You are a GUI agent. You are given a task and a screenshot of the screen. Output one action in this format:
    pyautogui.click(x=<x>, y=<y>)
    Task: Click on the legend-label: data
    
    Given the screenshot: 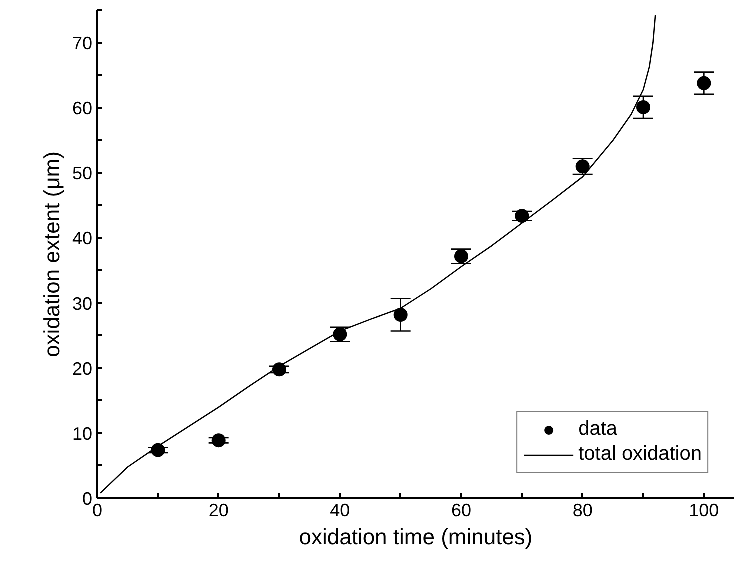 What is the action you would take?
    pyautogui.click(x=598, y=429)
    